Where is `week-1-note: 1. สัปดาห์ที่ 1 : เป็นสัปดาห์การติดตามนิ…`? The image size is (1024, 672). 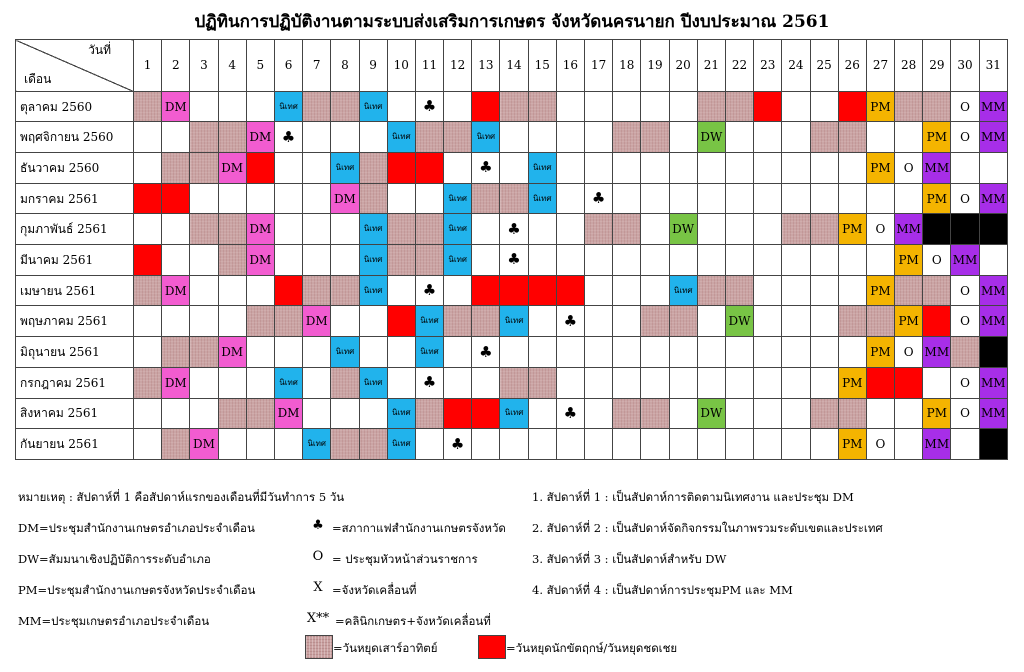
week-1-note: 1. สัปดาห์ที่ 1 : เป็นสัปดาห์การติดตามนิ… is located at coordinates (693, 497).